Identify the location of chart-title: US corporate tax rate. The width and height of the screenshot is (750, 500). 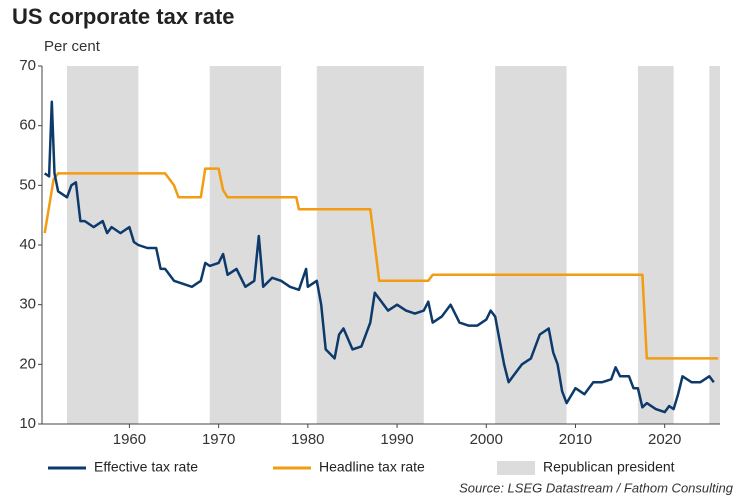
(123, 16).